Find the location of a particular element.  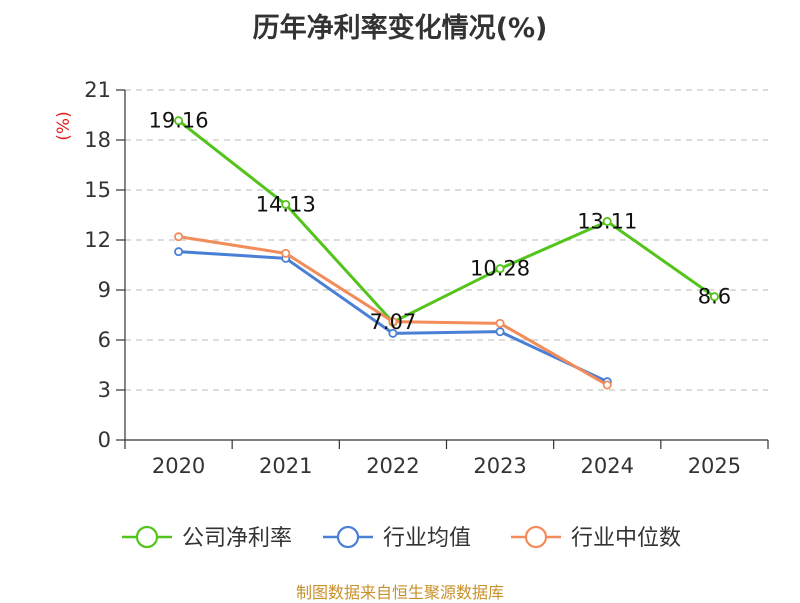

legend-label-0: 公司净利率 is located at coordinates (237, 538).